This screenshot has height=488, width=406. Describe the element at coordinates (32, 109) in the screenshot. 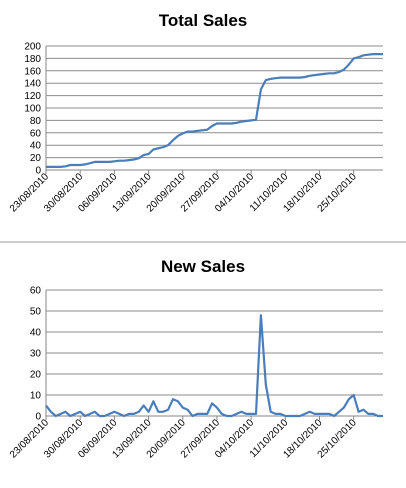

I see `y-tick-label: 100` at that location.